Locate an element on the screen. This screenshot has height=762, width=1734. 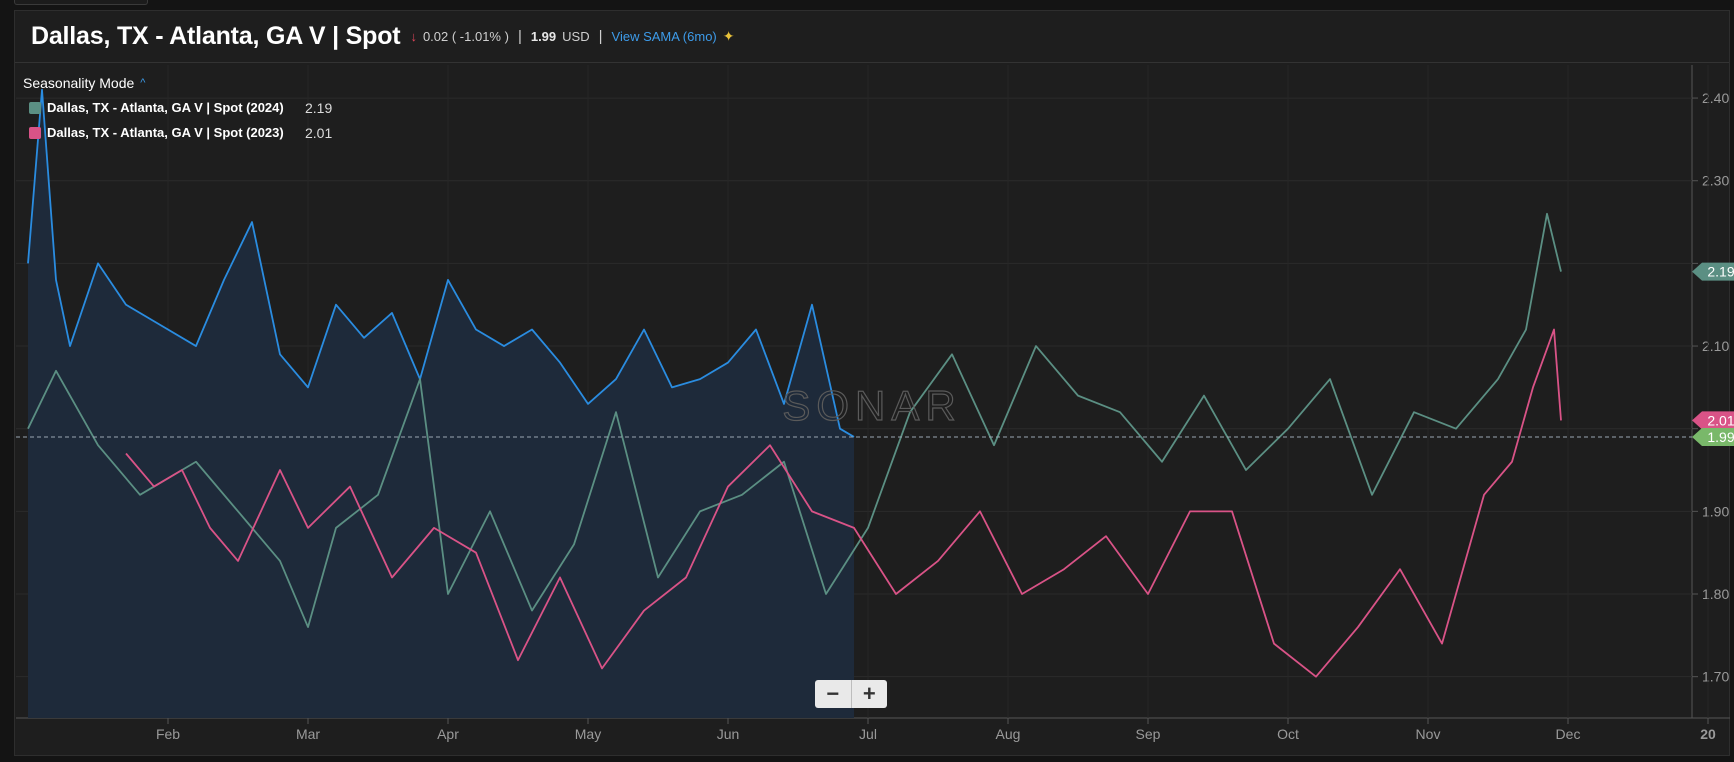
sonar-watermark: SONAR is located at coordinates (871, 405).